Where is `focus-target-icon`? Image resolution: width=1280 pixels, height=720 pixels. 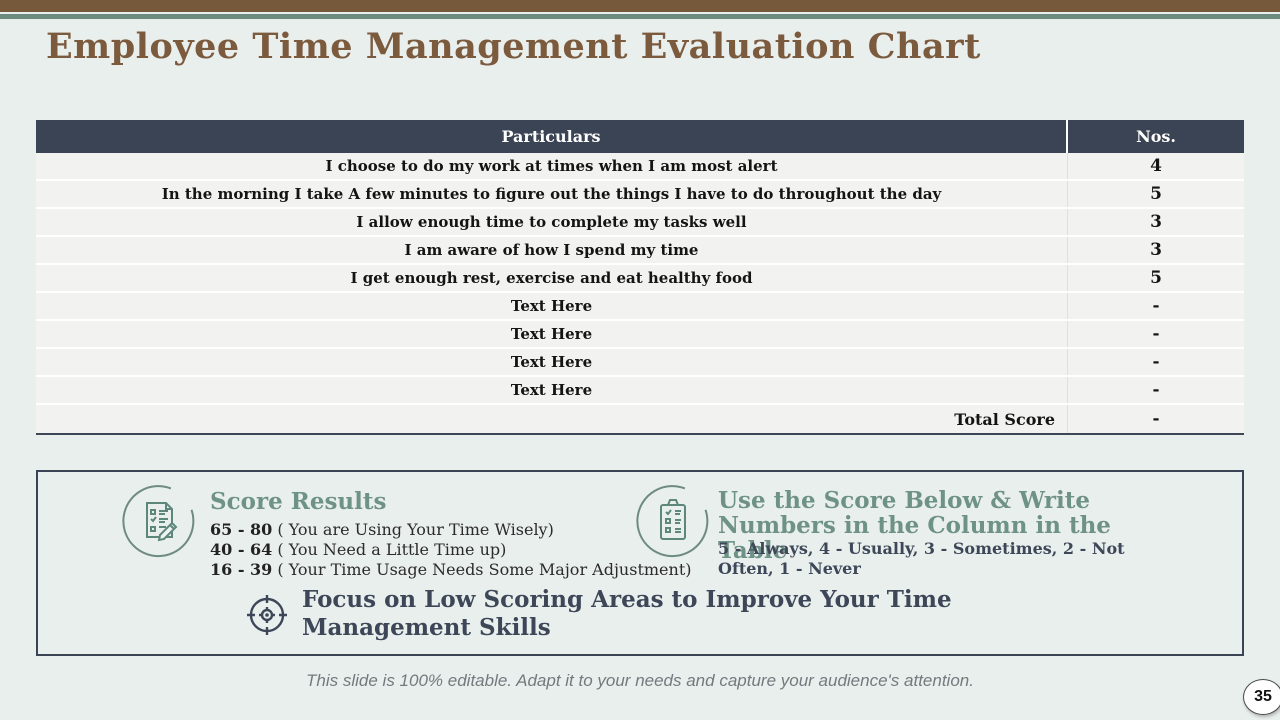
focus-target-icon is located at coordinates (267, 615).